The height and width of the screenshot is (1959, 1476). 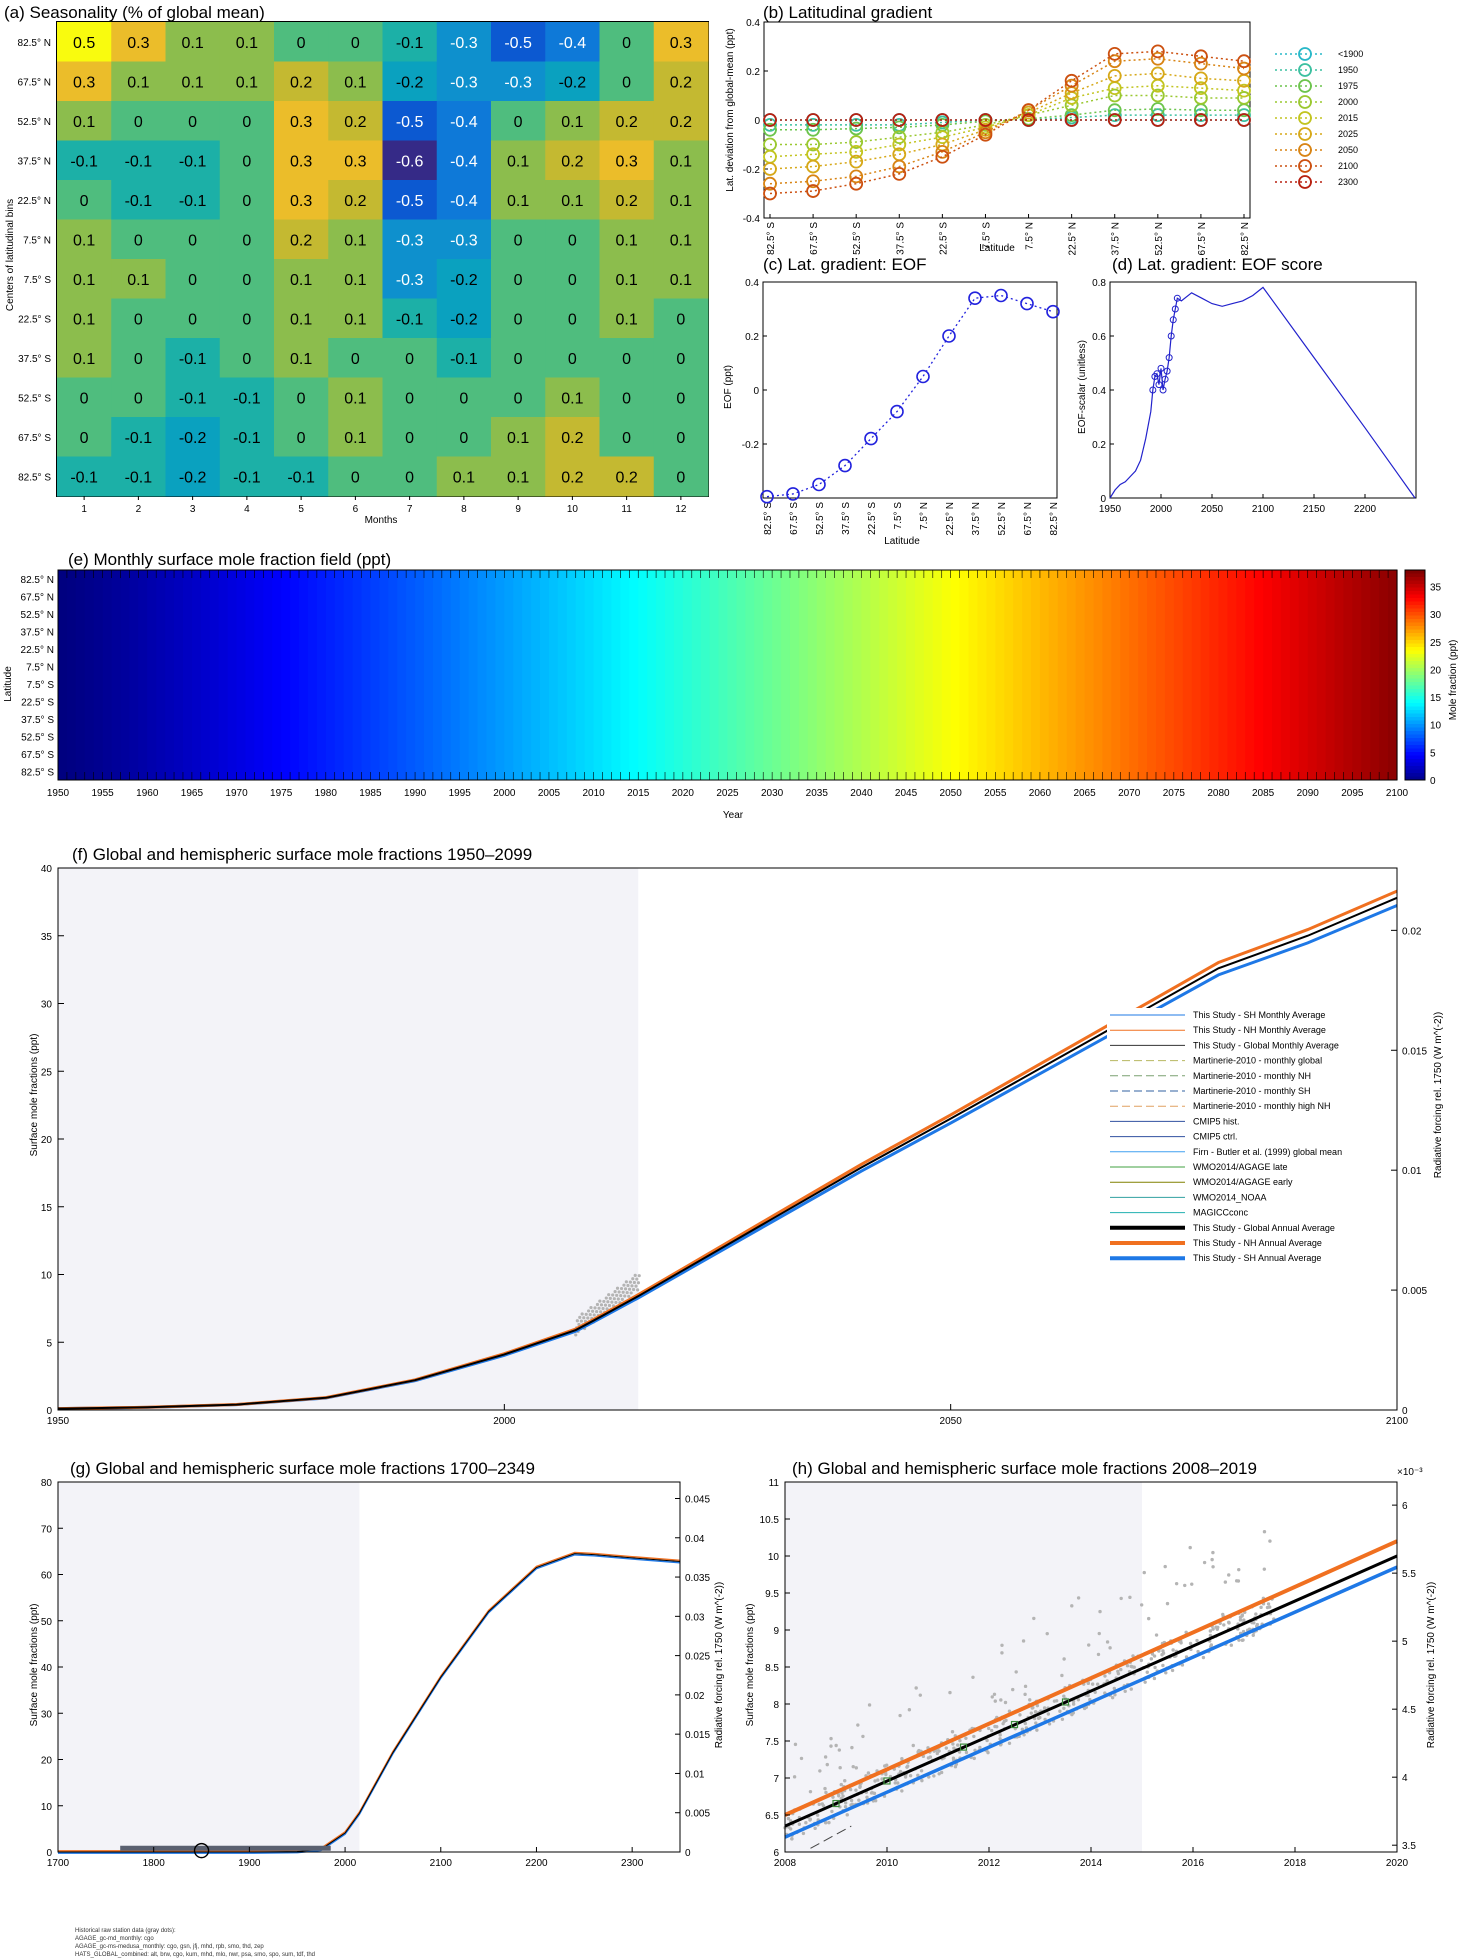 What do you see at coordinates (139, 477) in the screenshot?
I see `heatmap-cell-label: -0.1` at bounding box center [139, 477].